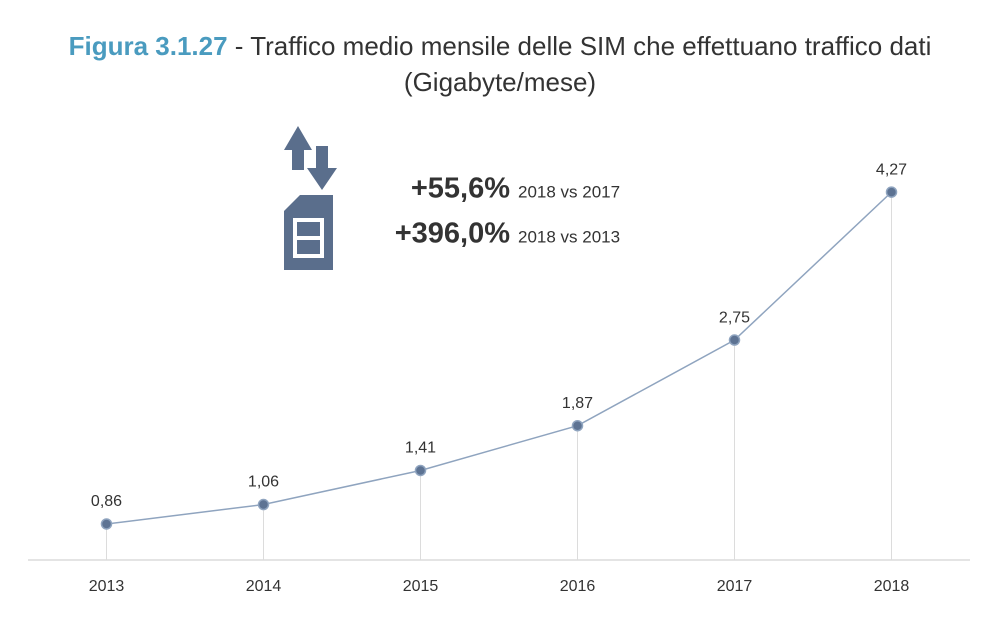 The height and width of the screenshot is (619, 1000). Describe the element at coordinates (735, 586) in the screenshot. I see `x-tick-label: 2017` at that location.